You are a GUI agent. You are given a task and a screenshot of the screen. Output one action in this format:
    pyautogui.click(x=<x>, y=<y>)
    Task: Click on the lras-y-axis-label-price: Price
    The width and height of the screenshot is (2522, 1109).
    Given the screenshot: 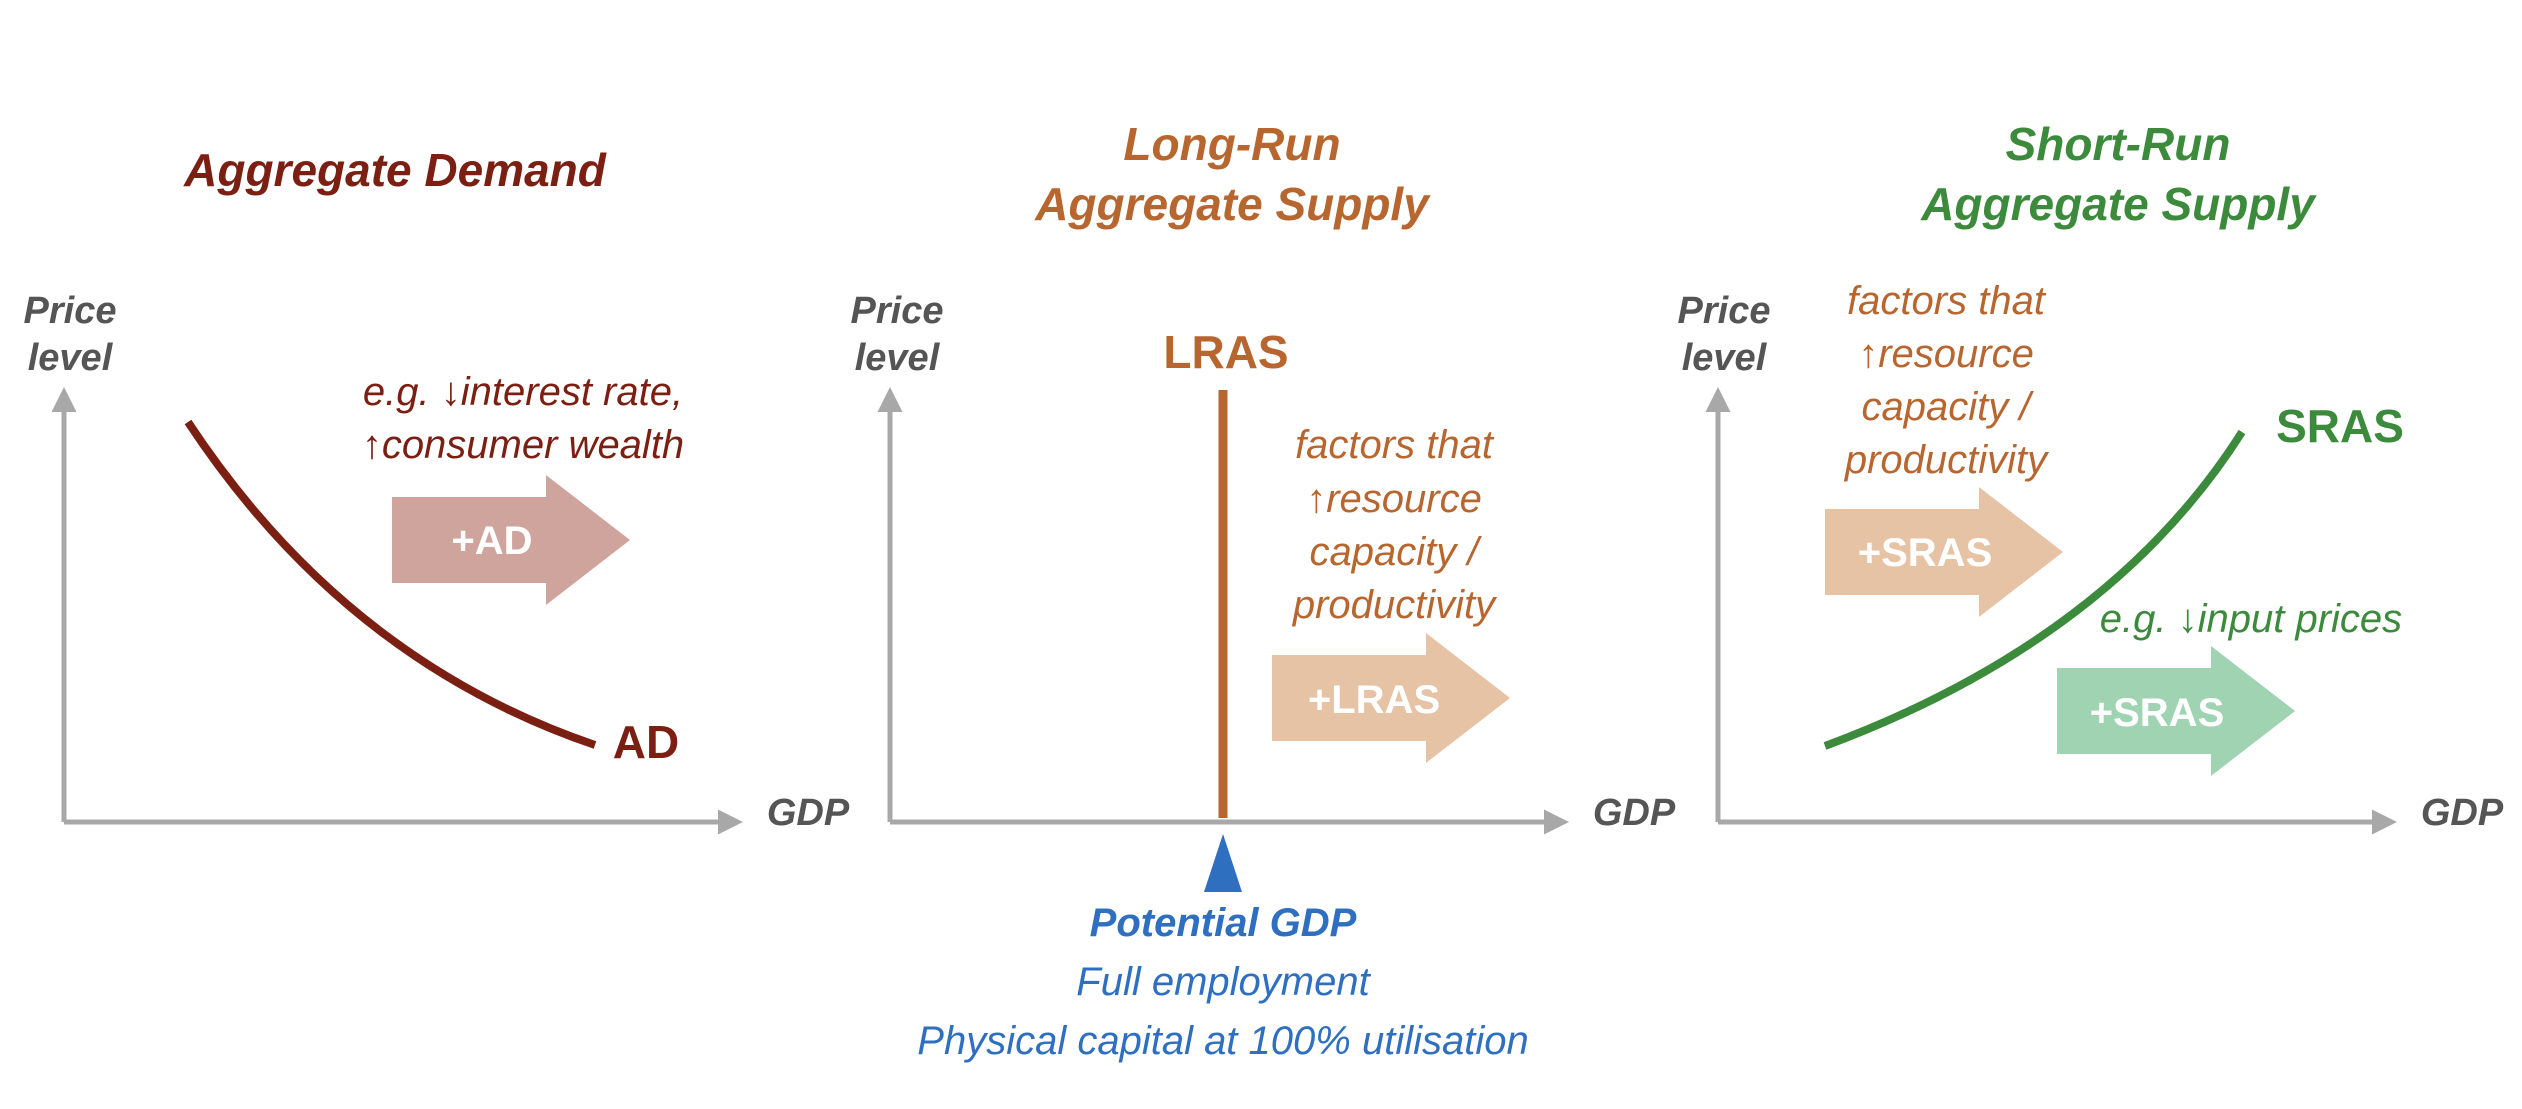 What is the action you would take?
    pyautogui.click(x=897, y=311)
    